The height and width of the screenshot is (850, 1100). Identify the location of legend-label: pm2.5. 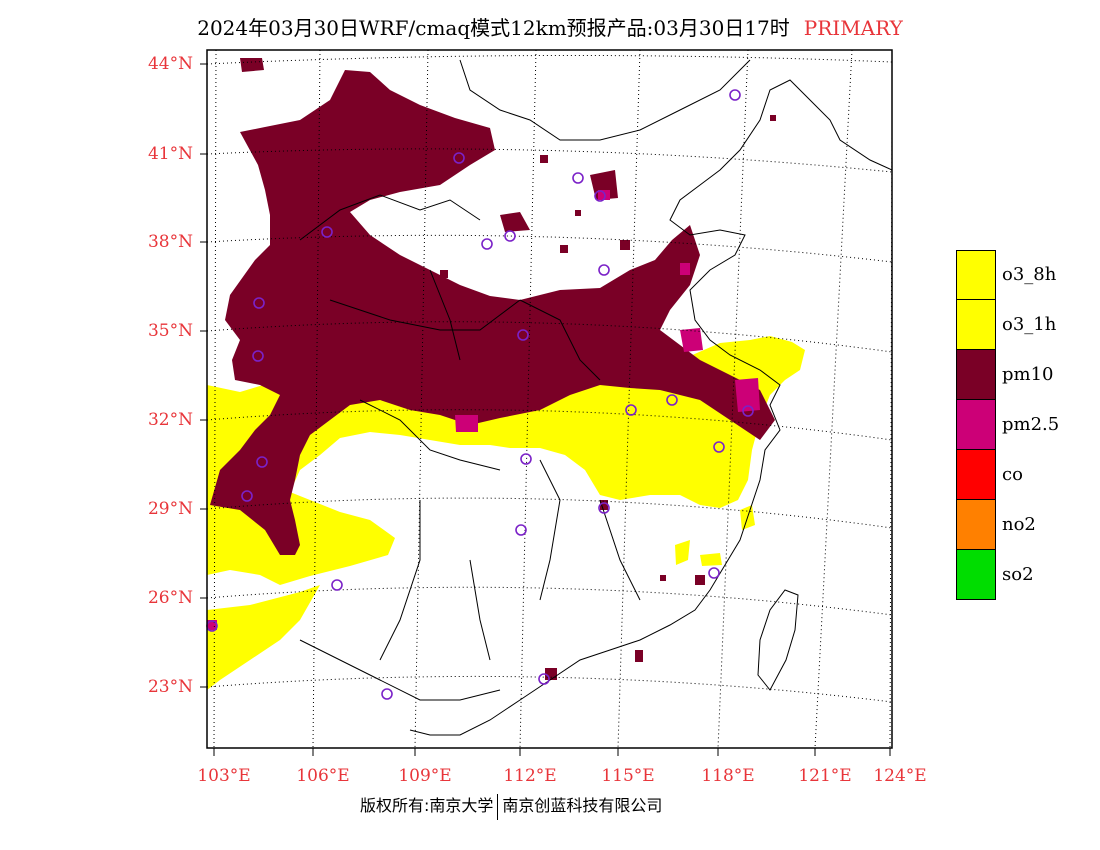
(1031, 424).